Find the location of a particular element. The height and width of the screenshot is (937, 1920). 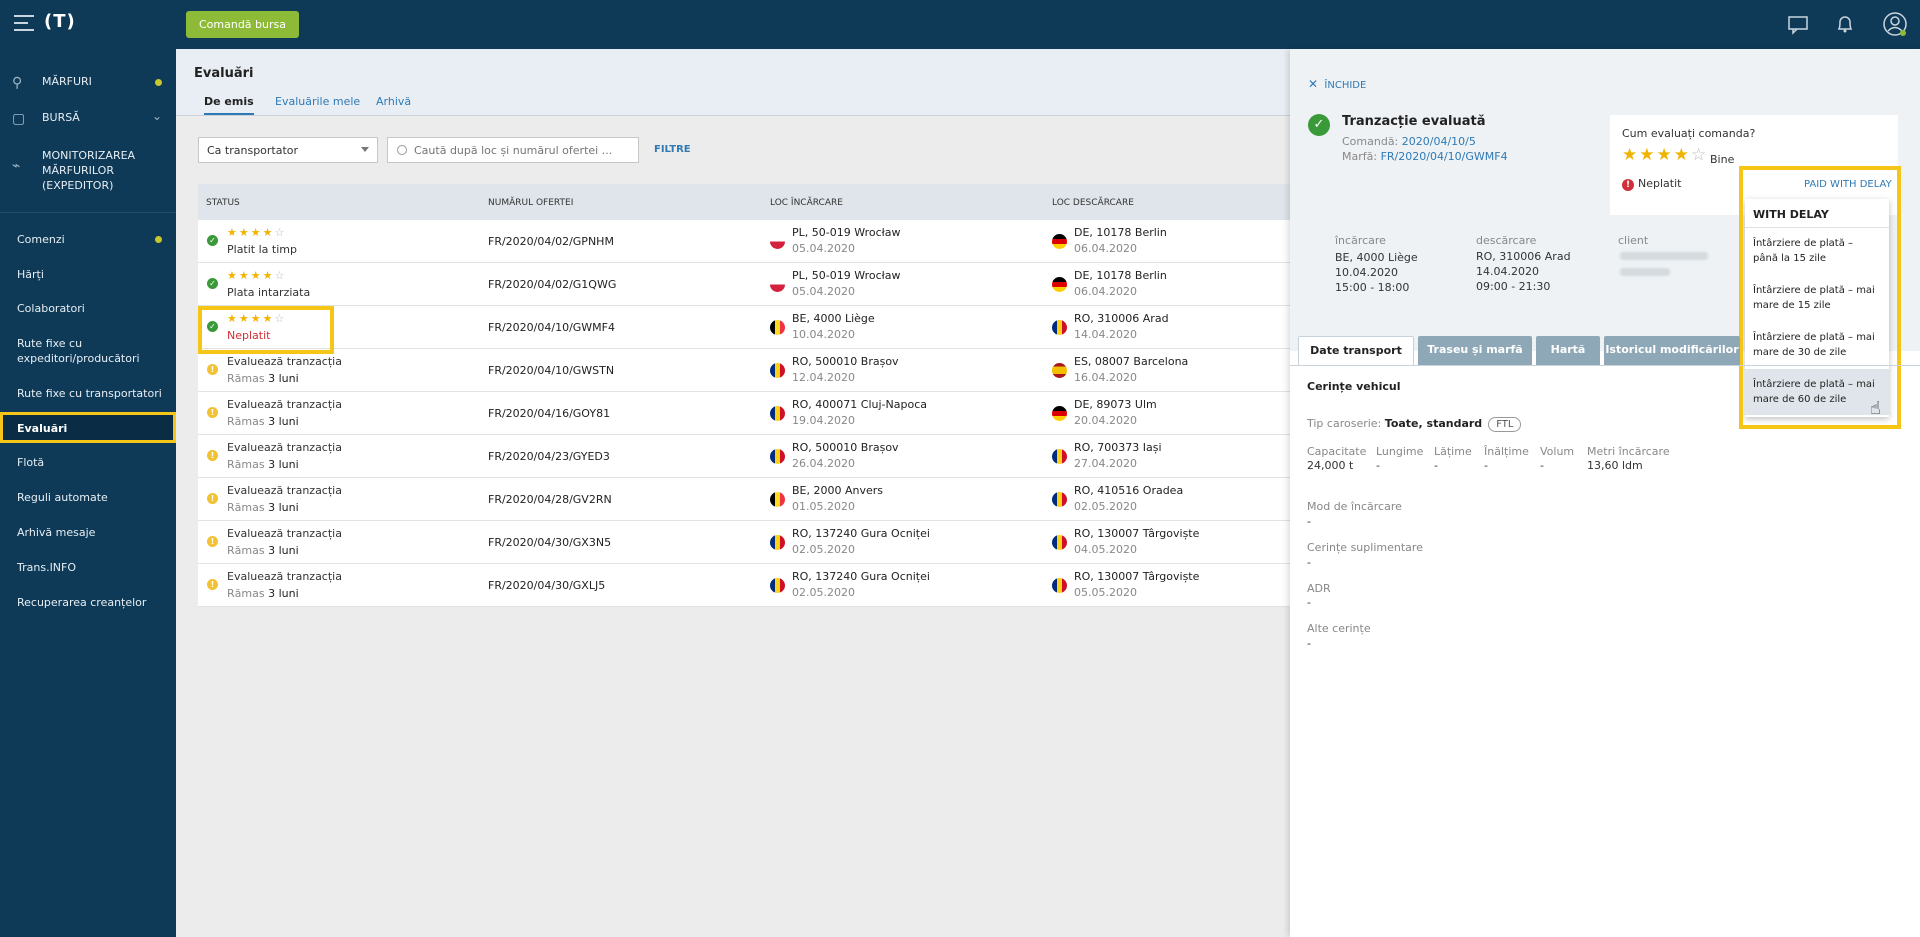

notification-dot is located at coordinates (158, 239).